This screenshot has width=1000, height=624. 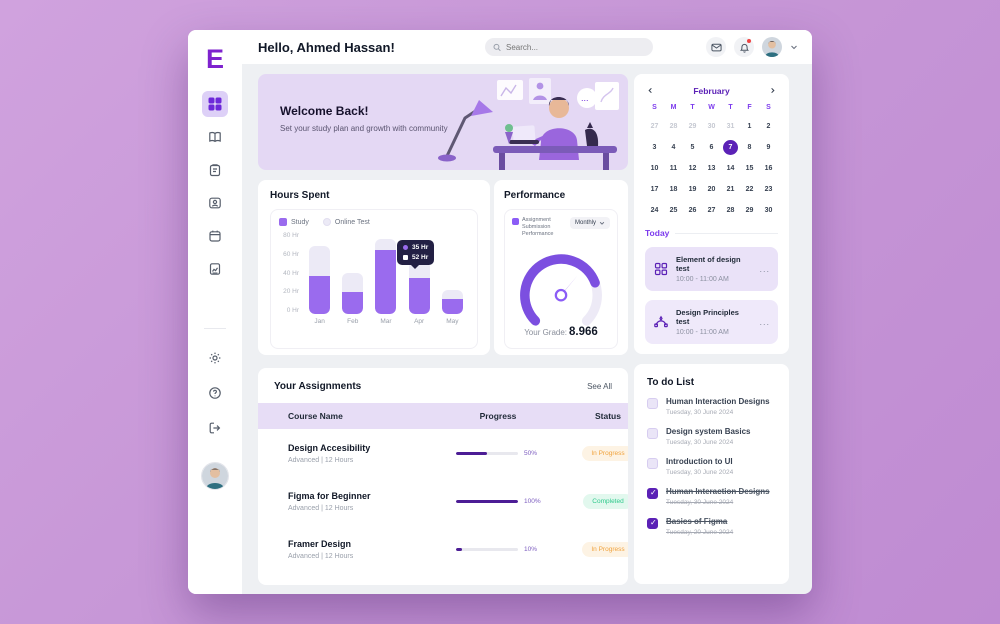 I want to click on sidebar-item-profile, so click(x=215, y=203).